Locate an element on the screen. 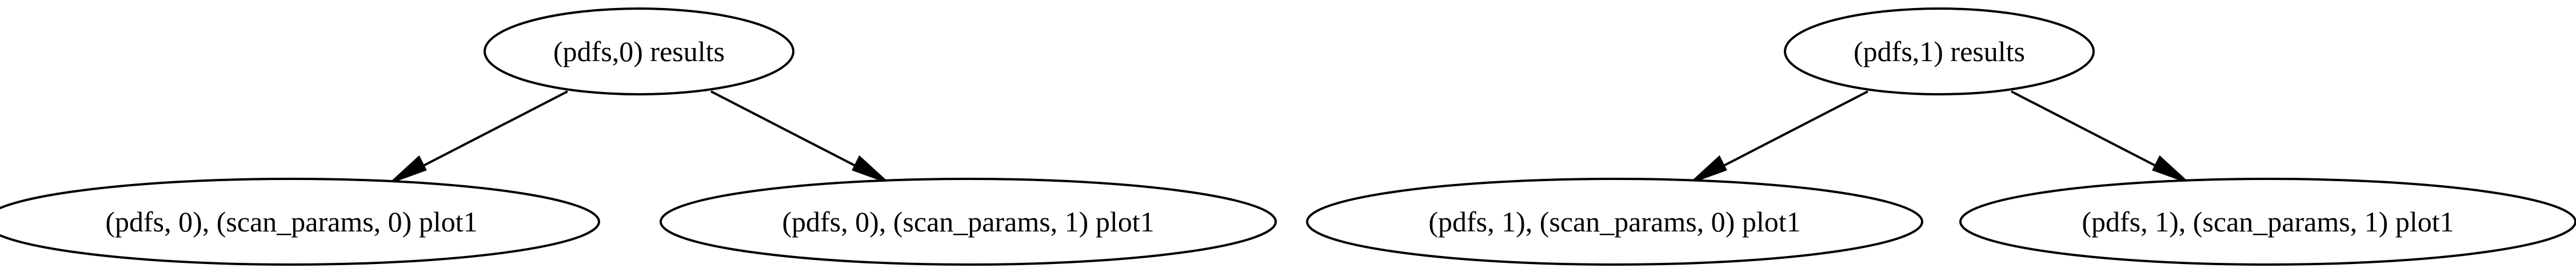  edge-pdfs0-to-scan0 is located at coordinates (479, 136).